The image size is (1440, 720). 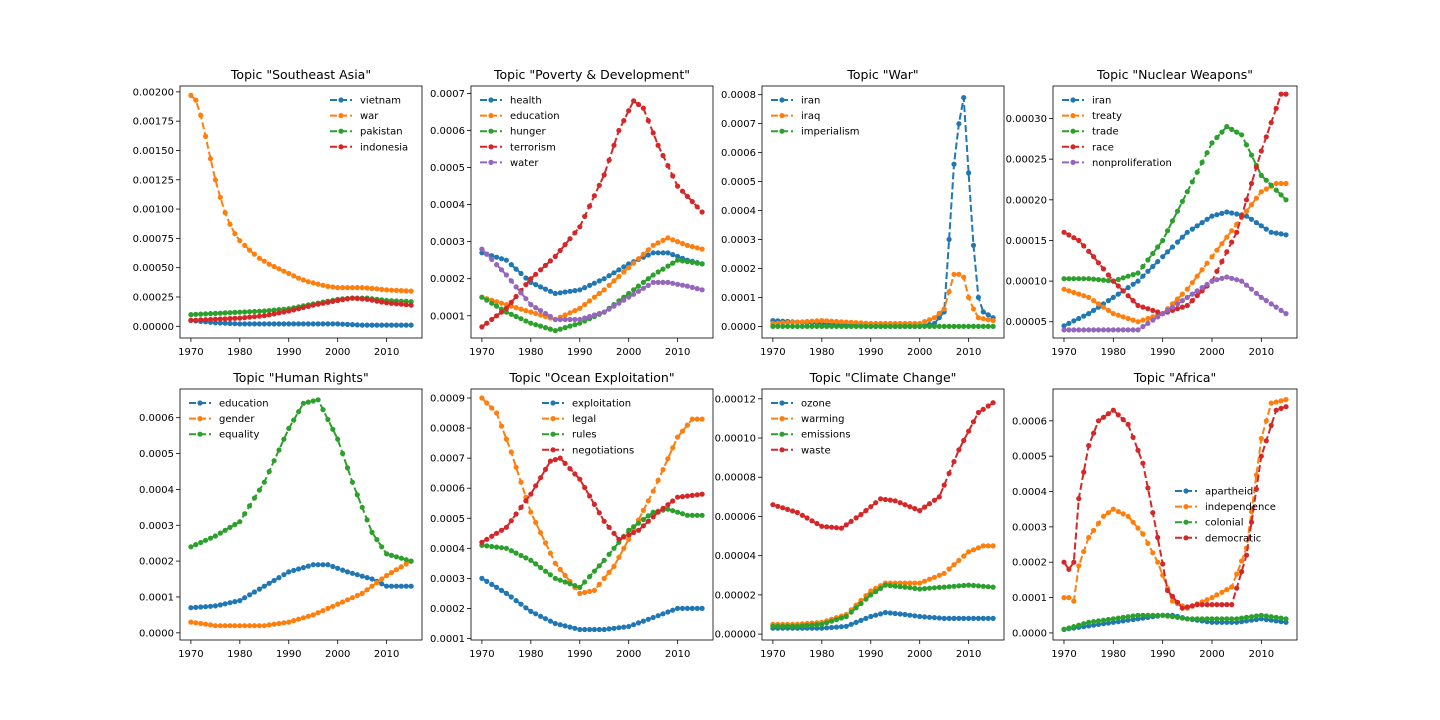 What do you see at coordinates (481, 352) in the screenshot?
I see `x-tick-label: 1970` at bounding box center [481, 352].